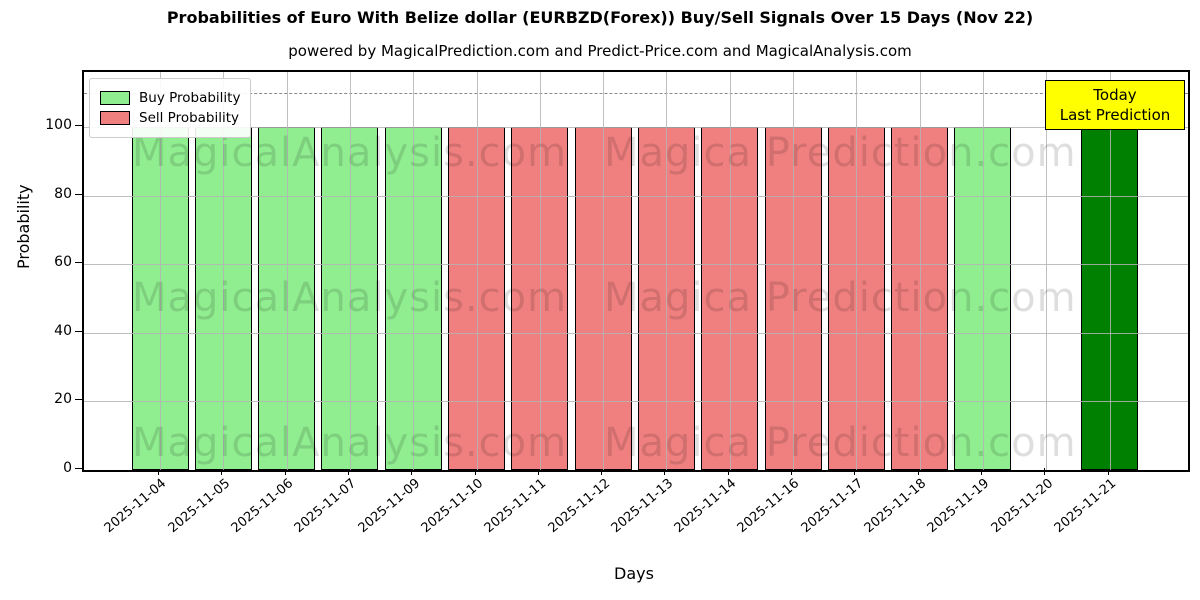 Image resolution: width=1200 pixels, height=600 pixels. What do you see at coordinates (769, 506) in the screenshot?
I see `x-tick-label: 2025-11-16` at bounding box center [769, 506].